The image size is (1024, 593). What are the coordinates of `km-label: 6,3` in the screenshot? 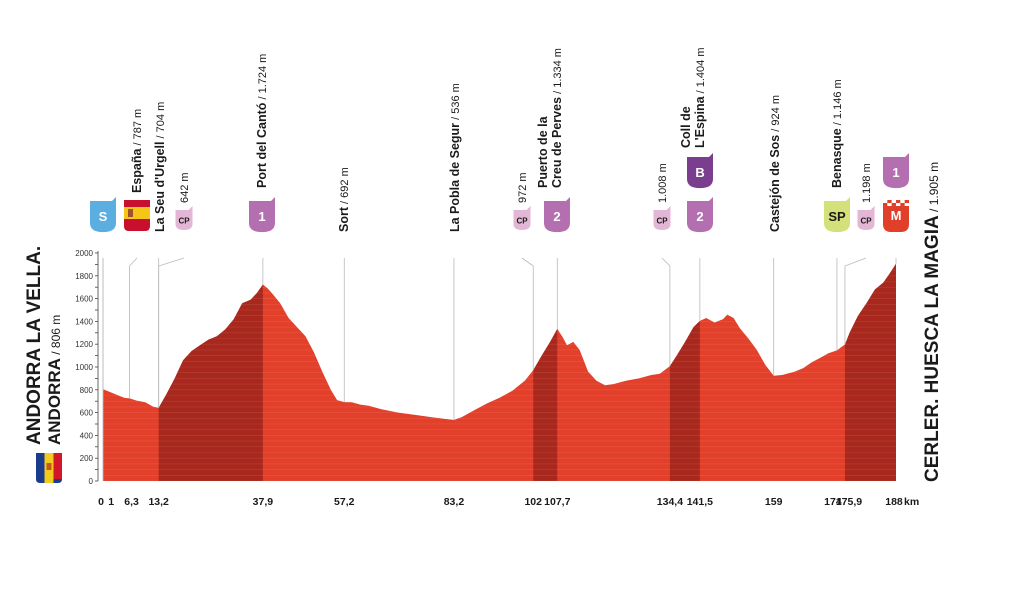 It's located at (131, 502).